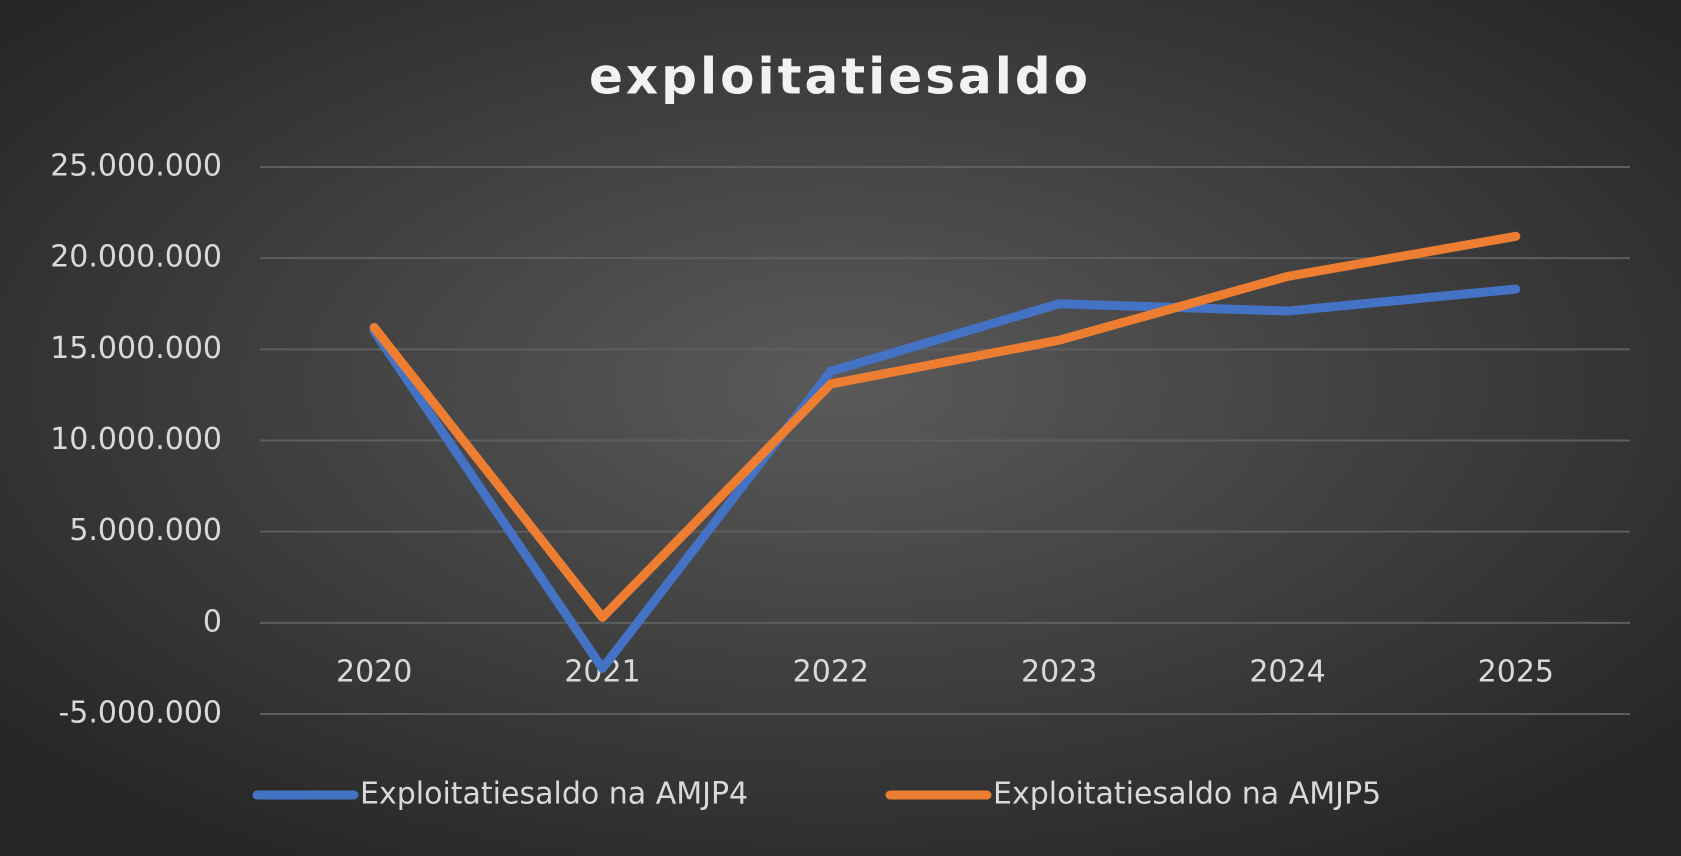  What do you see at coordinates (136, 348) in the screenshot?
I see `y-tick-label: 15.000.000` at bounding box center [136, 348].